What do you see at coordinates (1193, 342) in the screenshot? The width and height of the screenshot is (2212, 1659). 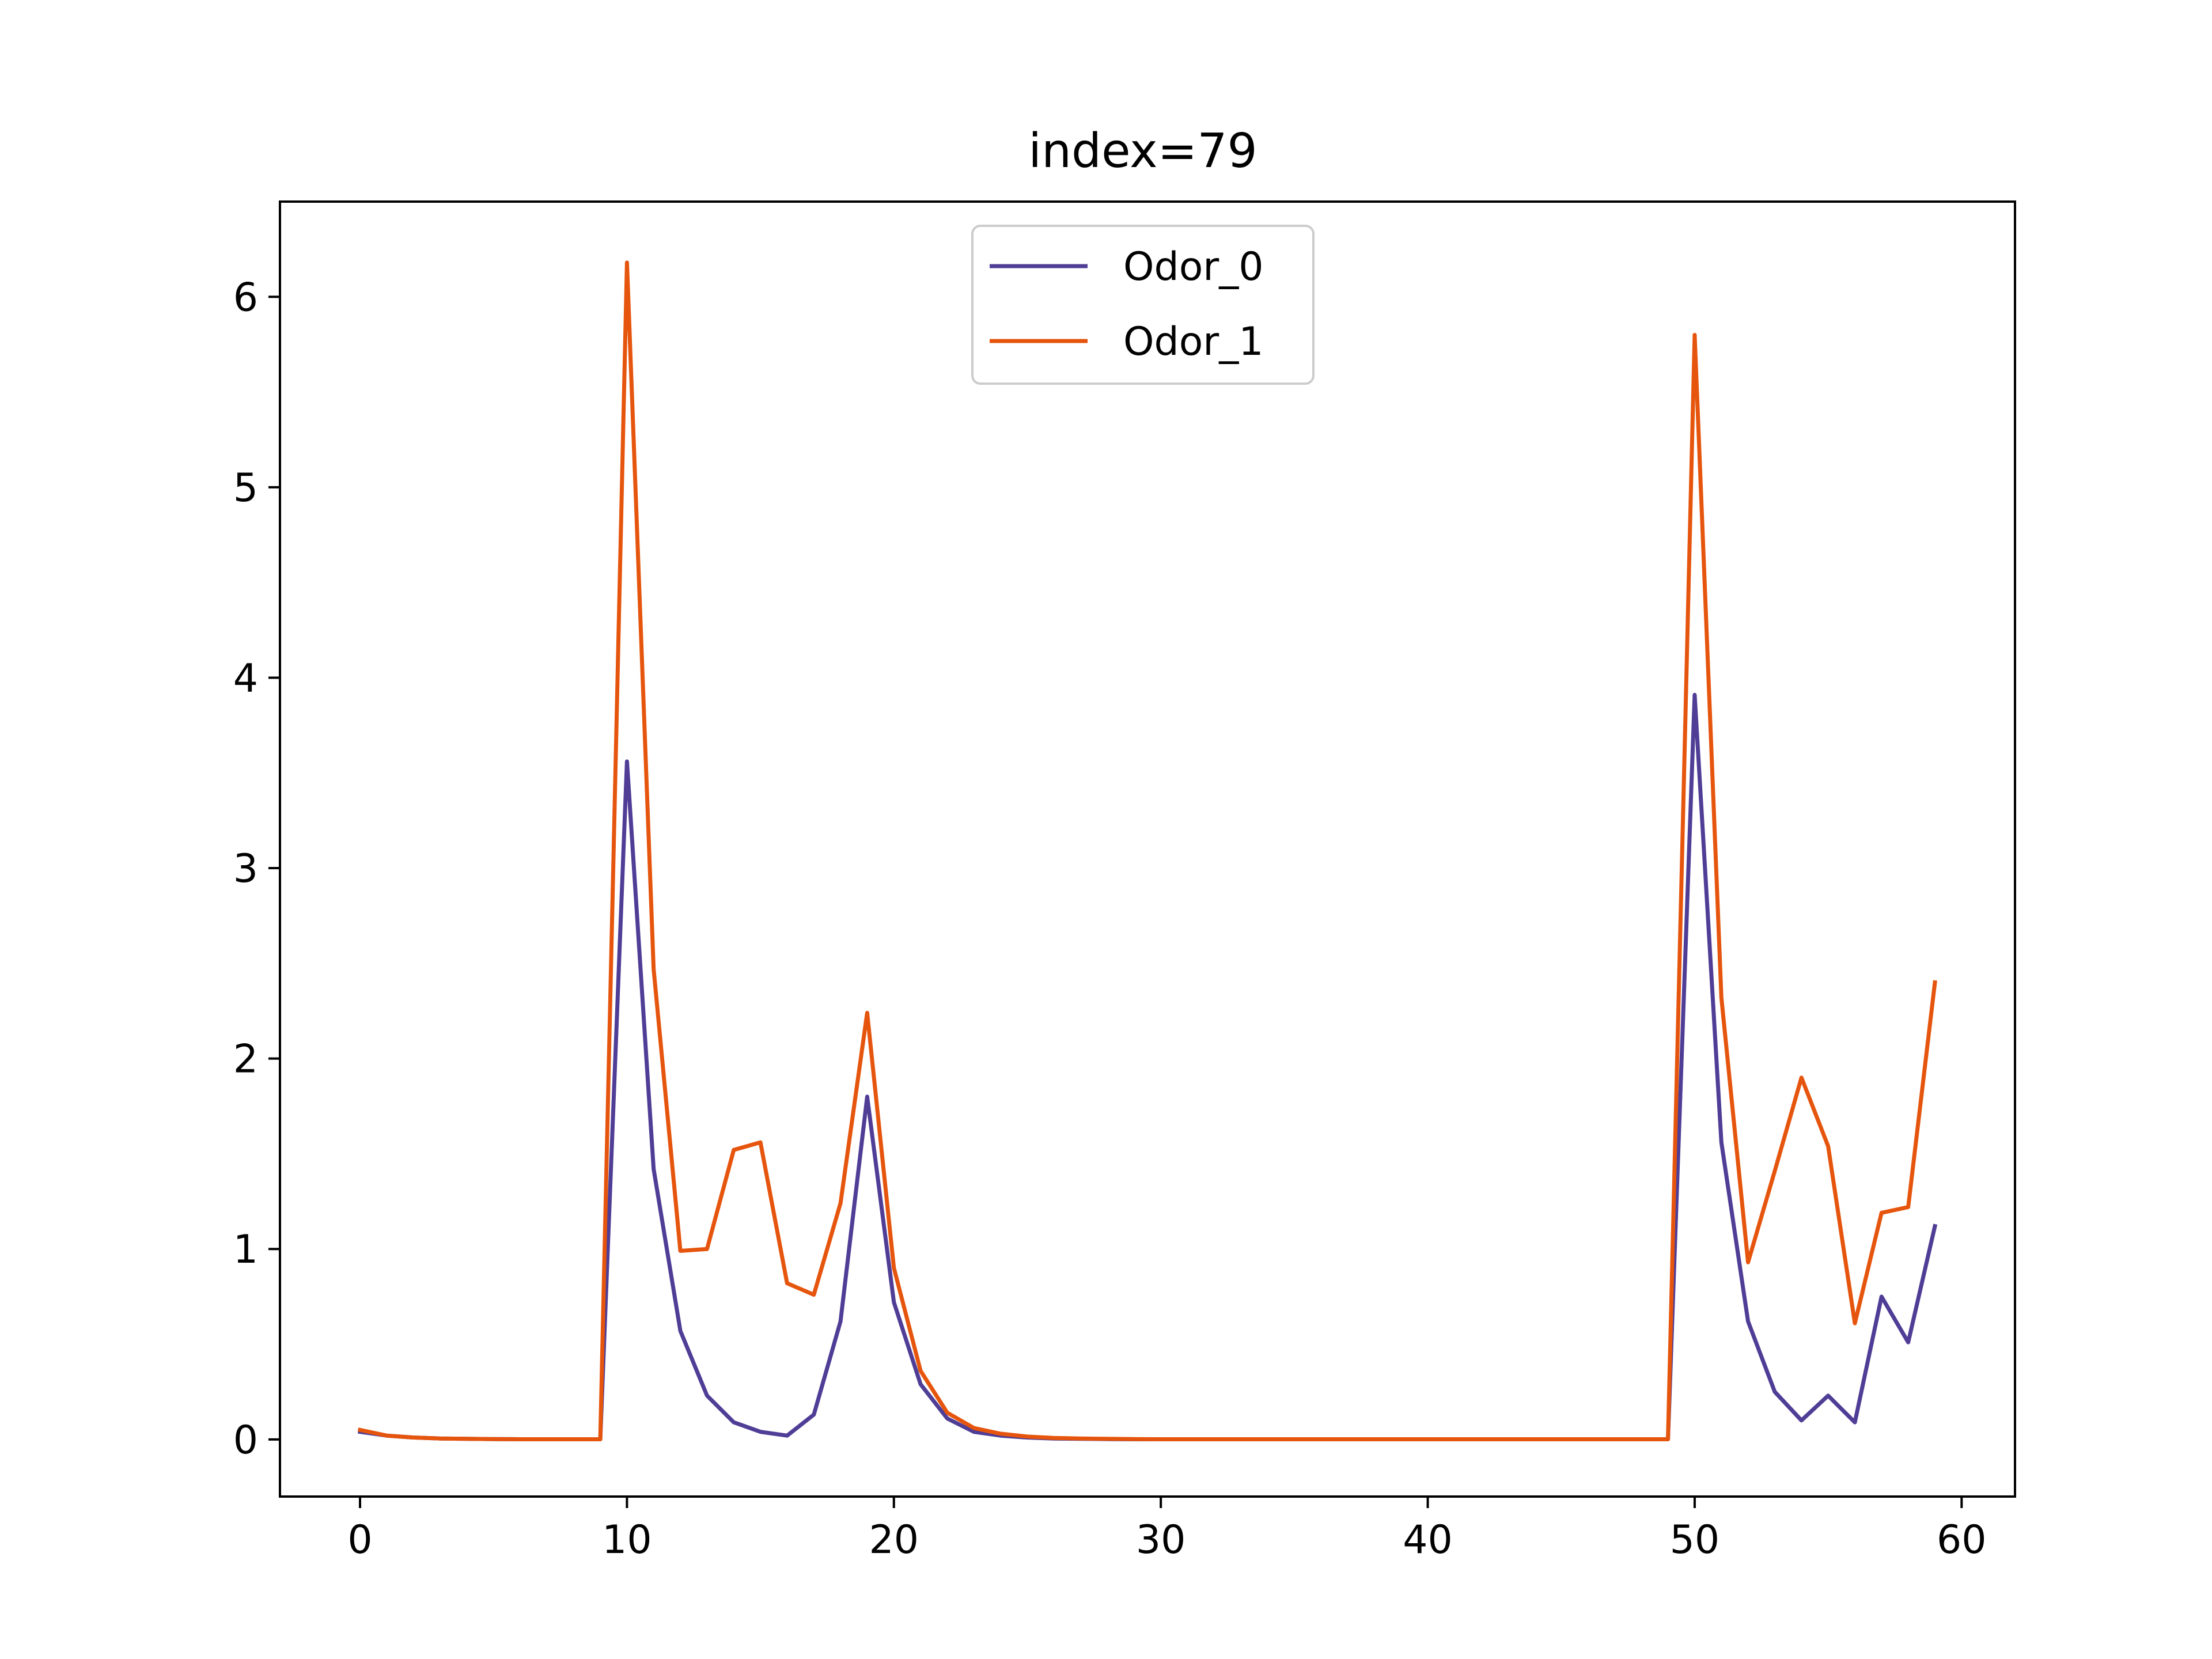 I see `legend-label: Odor_1` at bounding box center [1193, 342].